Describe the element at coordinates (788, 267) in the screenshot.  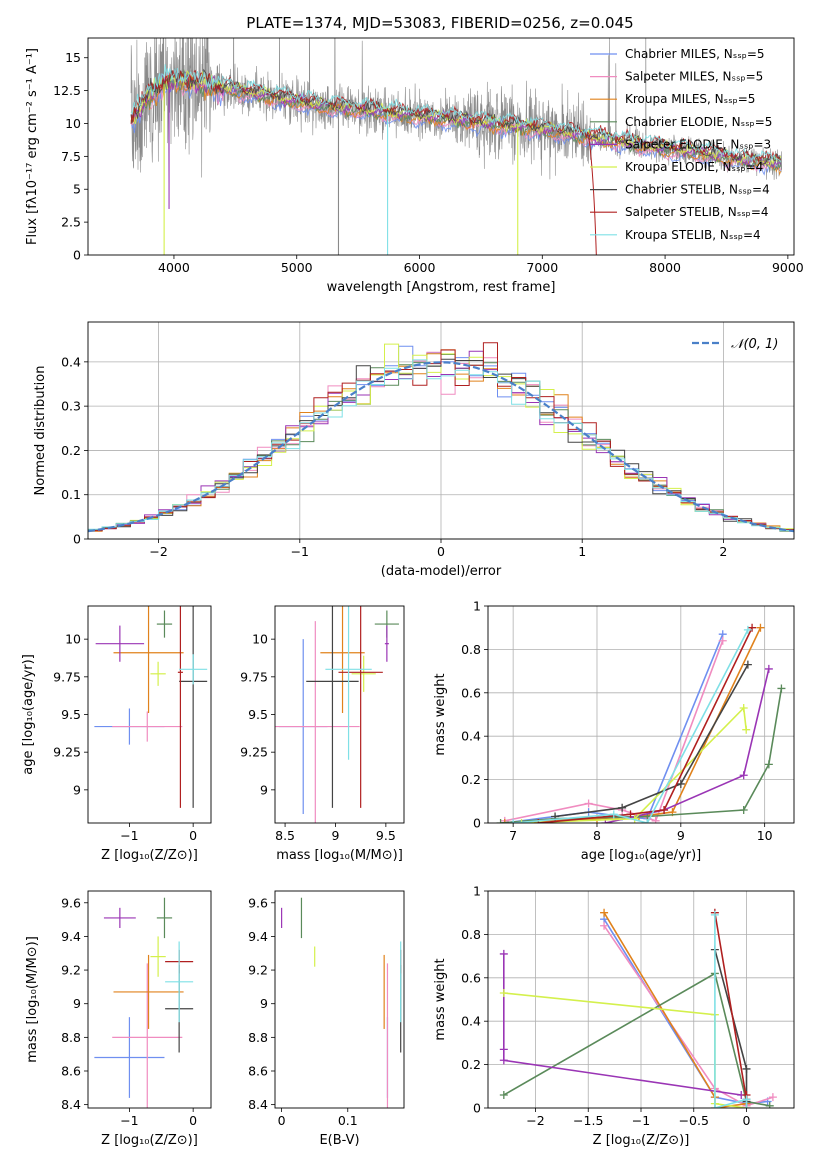
I see `x-tick-label: 9000` at that location.